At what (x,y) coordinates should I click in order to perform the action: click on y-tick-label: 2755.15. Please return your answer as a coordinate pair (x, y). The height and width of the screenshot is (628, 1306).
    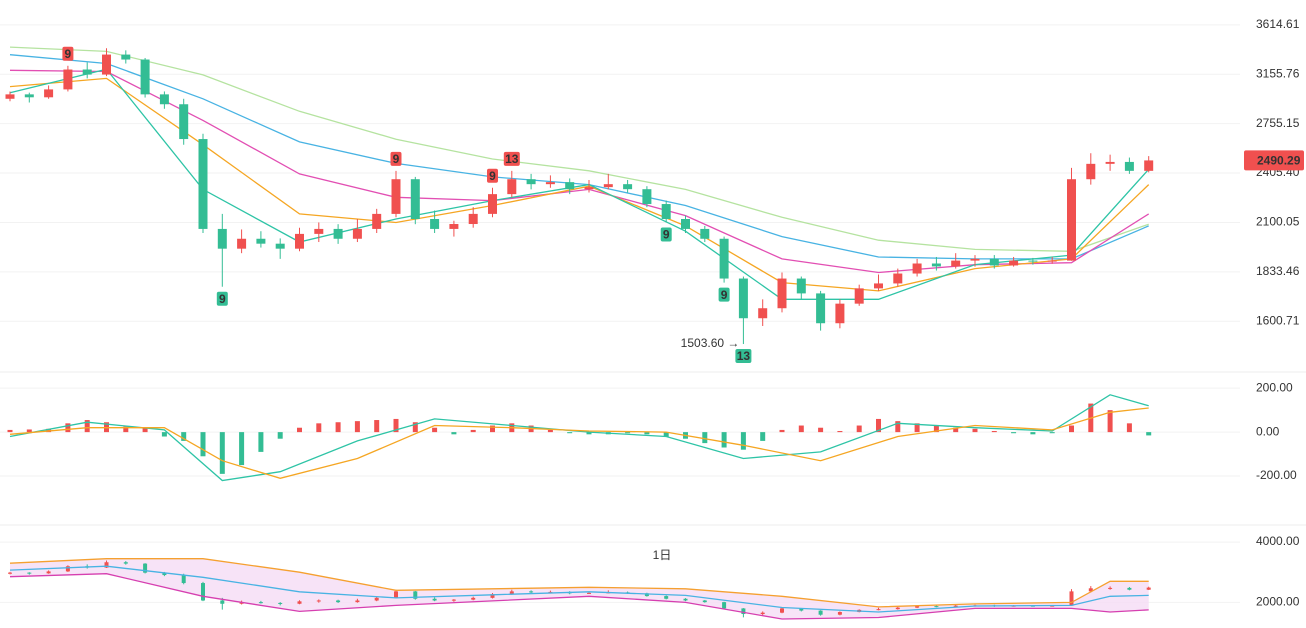
    Looking at the image, I should click on (1278, 123).